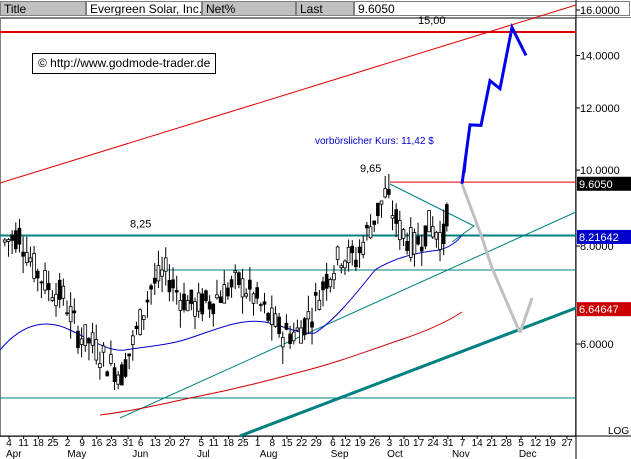  Describe the element at coordinates (526, 315) in the screenshot. I see `projection-path-gray-up` at that location.